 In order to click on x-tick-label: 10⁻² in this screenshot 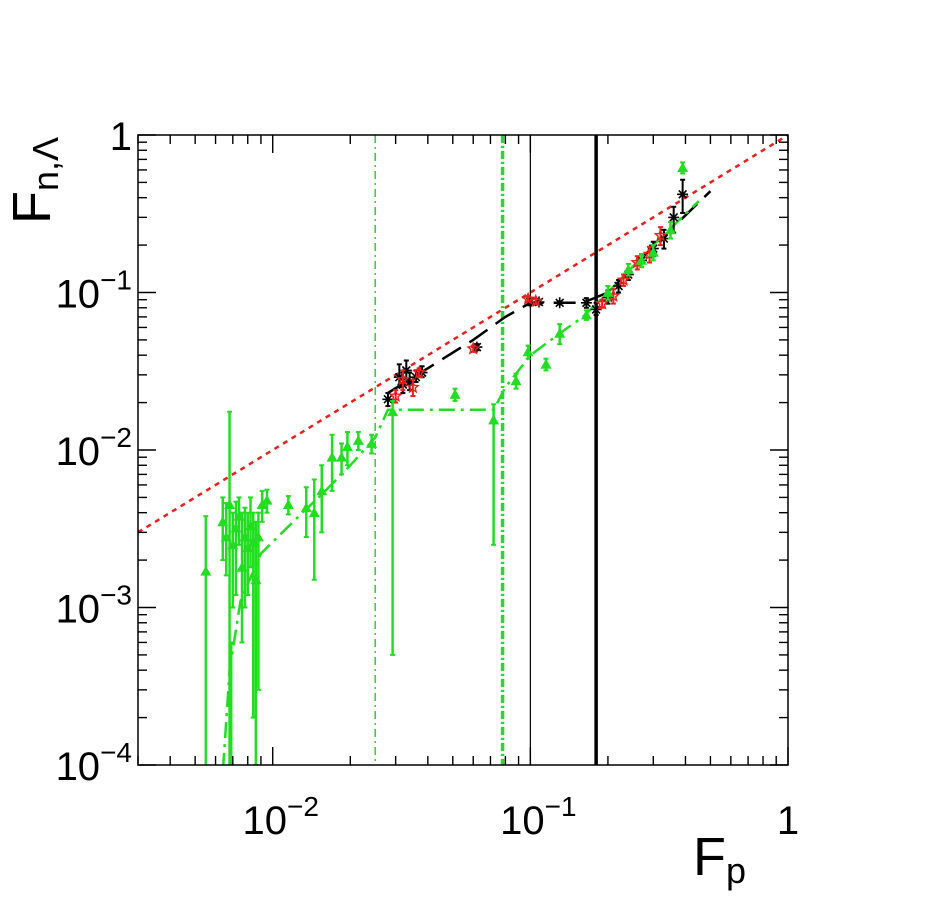, I will do `click(280, 817)`.